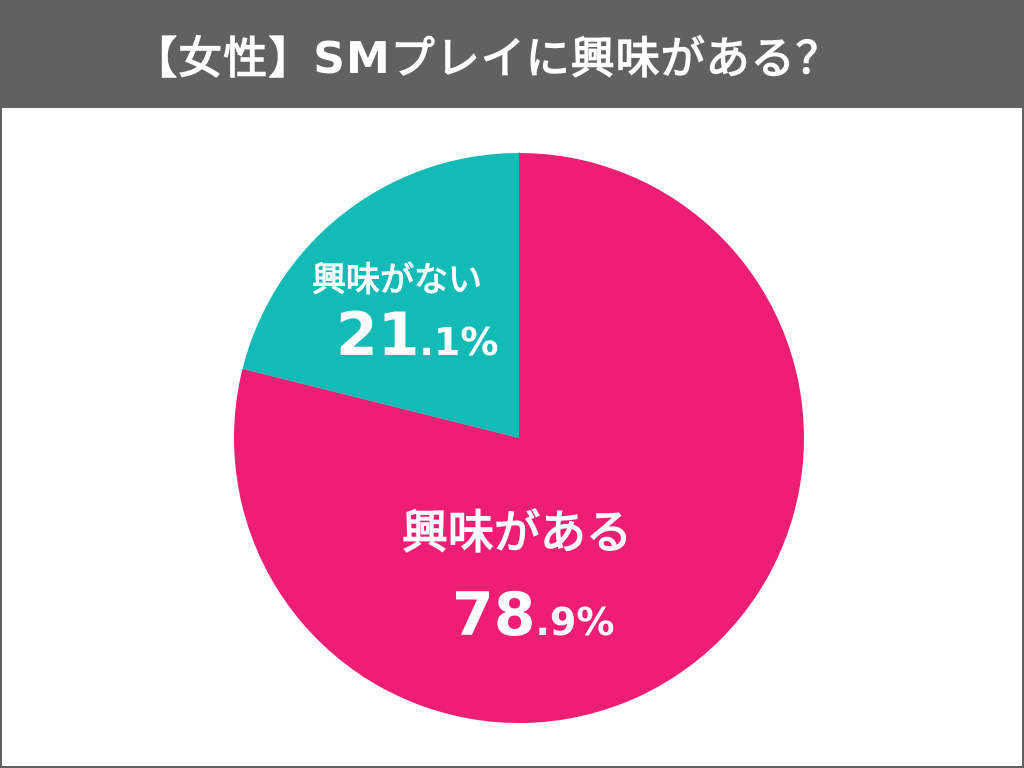 The image size is (1024, 768). I want to click on pie-slice-no, so click(380, 295).